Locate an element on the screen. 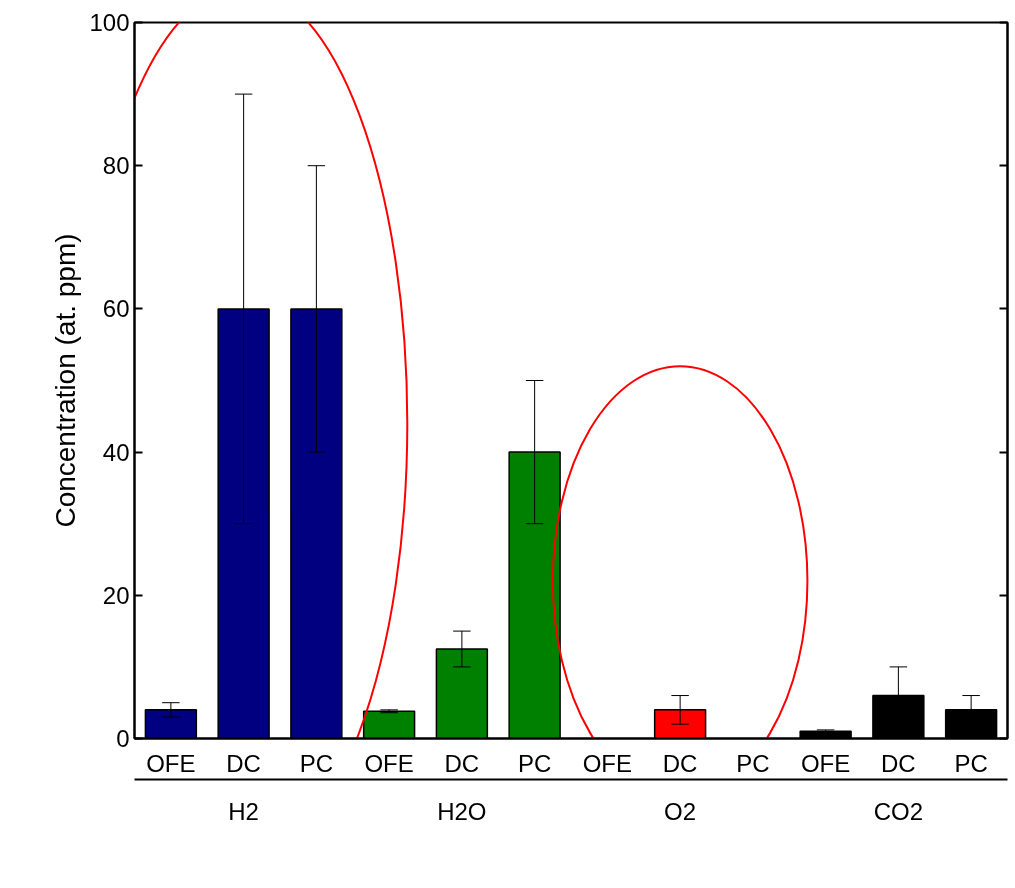 This screenshot has height=888, width=1015. y-axis-title: Concentration (at. ppm) is located at coordinates (66, 380).